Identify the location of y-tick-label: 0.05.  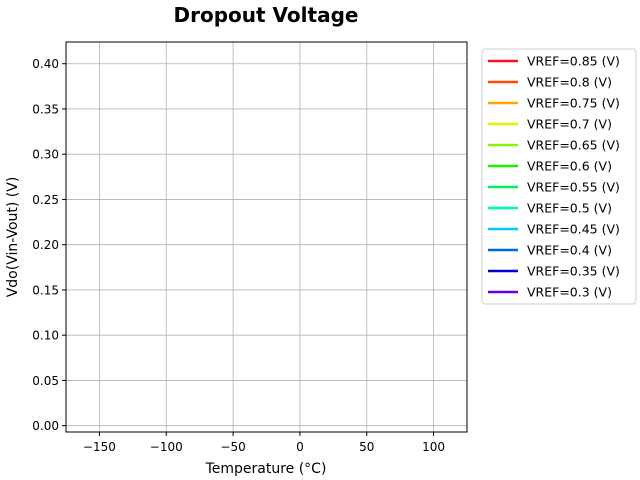
(45, 381).